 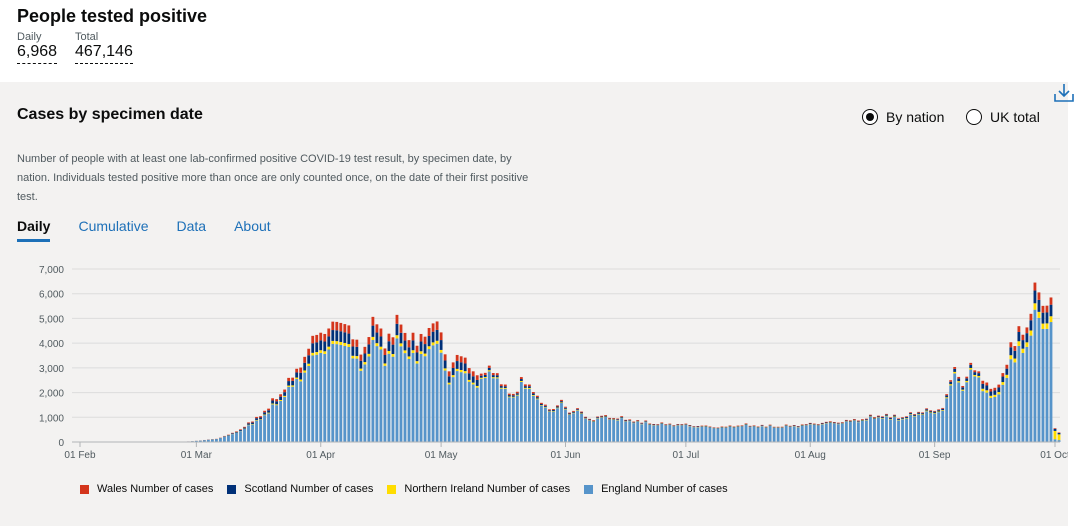 I want to click on card-title: Cases by specimen date, so click(x=110, y=114).